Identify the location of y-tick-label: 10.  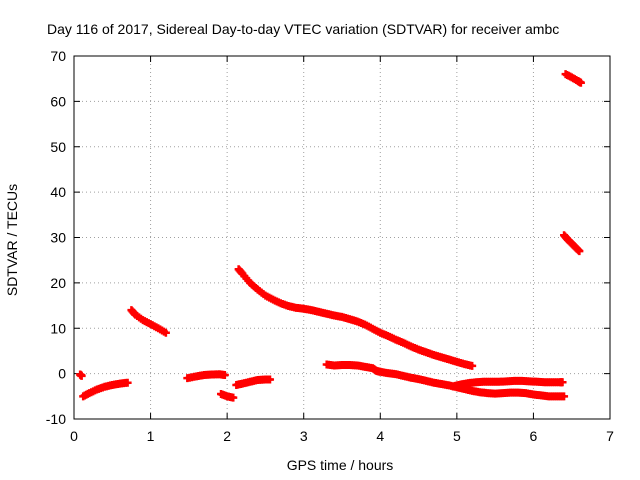
(58, 328).